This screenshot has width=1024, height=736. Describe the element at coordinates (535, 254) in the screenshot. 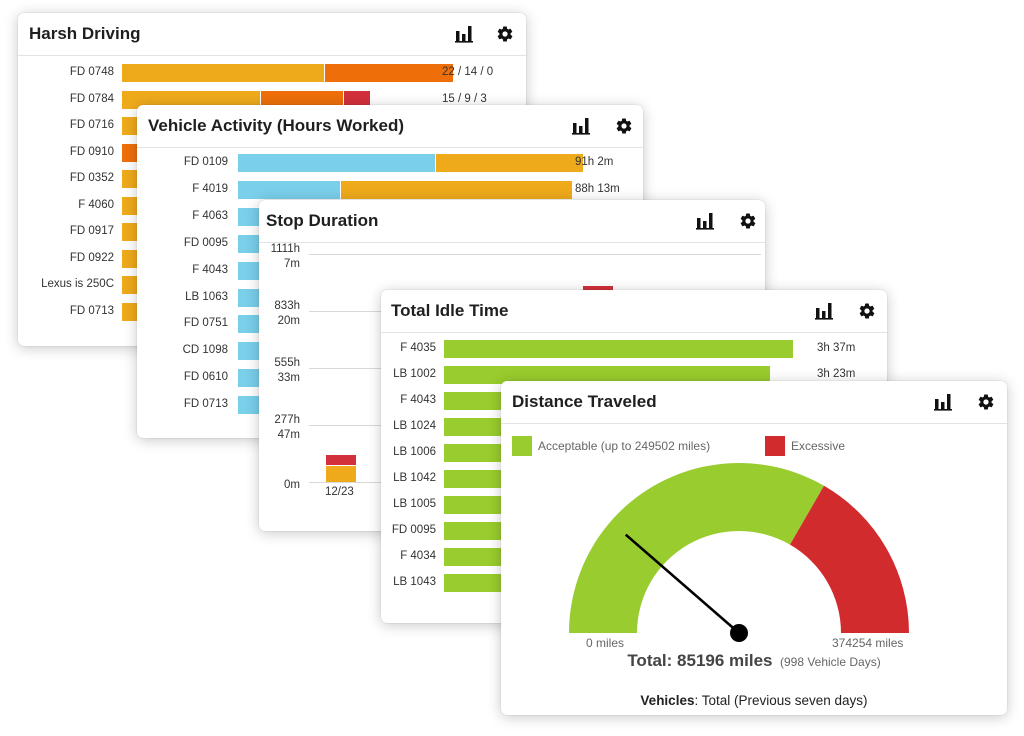

I see `gridline` at that location.